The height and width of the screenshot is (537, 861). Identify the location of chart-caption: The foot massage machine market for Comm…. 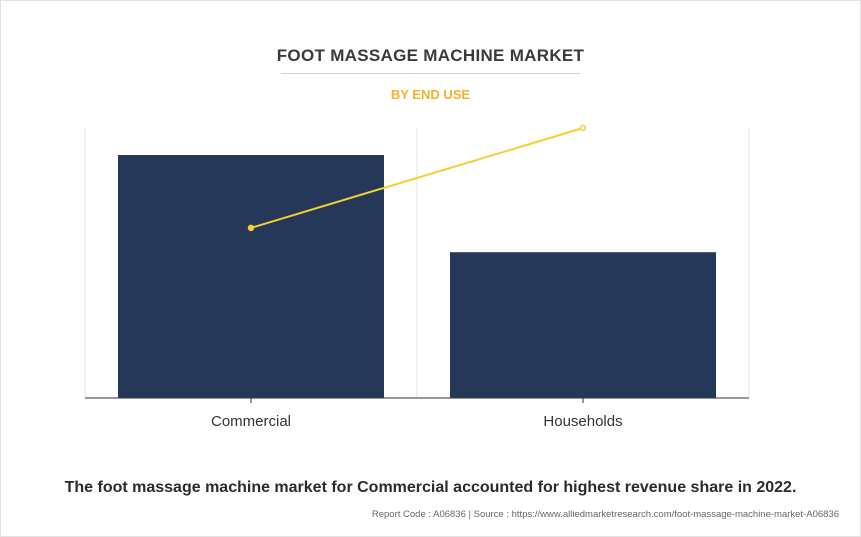
(430, 487).